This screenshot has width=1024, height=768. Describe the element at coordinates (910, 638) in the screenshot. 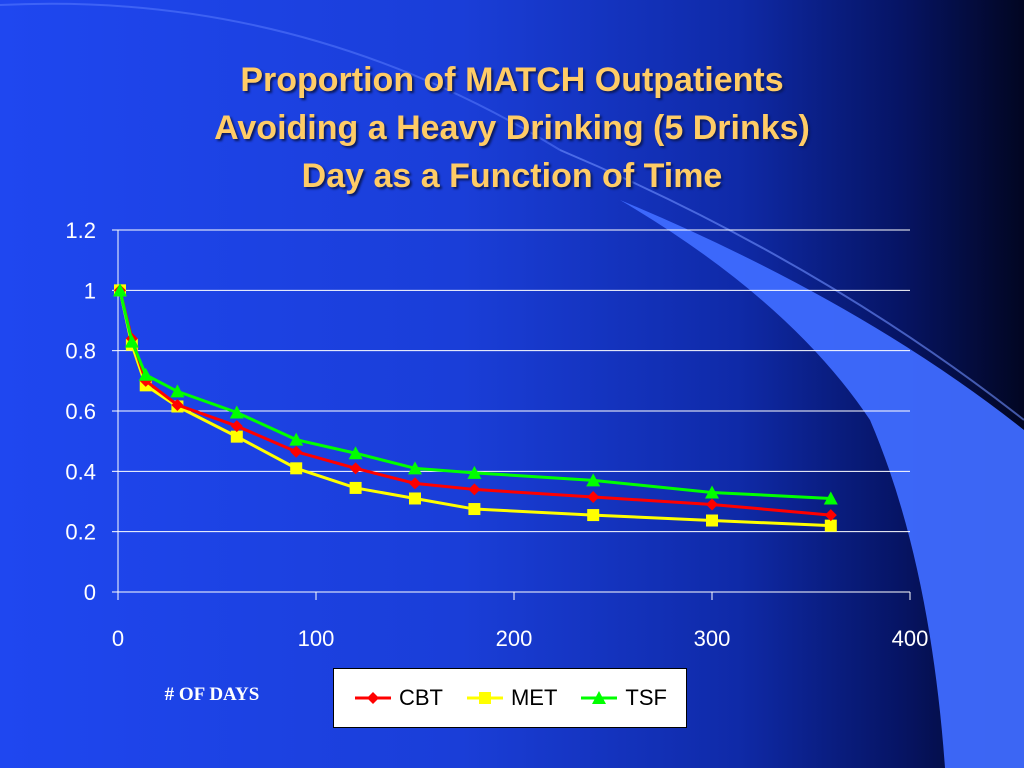

I see `x-tick-label: 400` at that location.